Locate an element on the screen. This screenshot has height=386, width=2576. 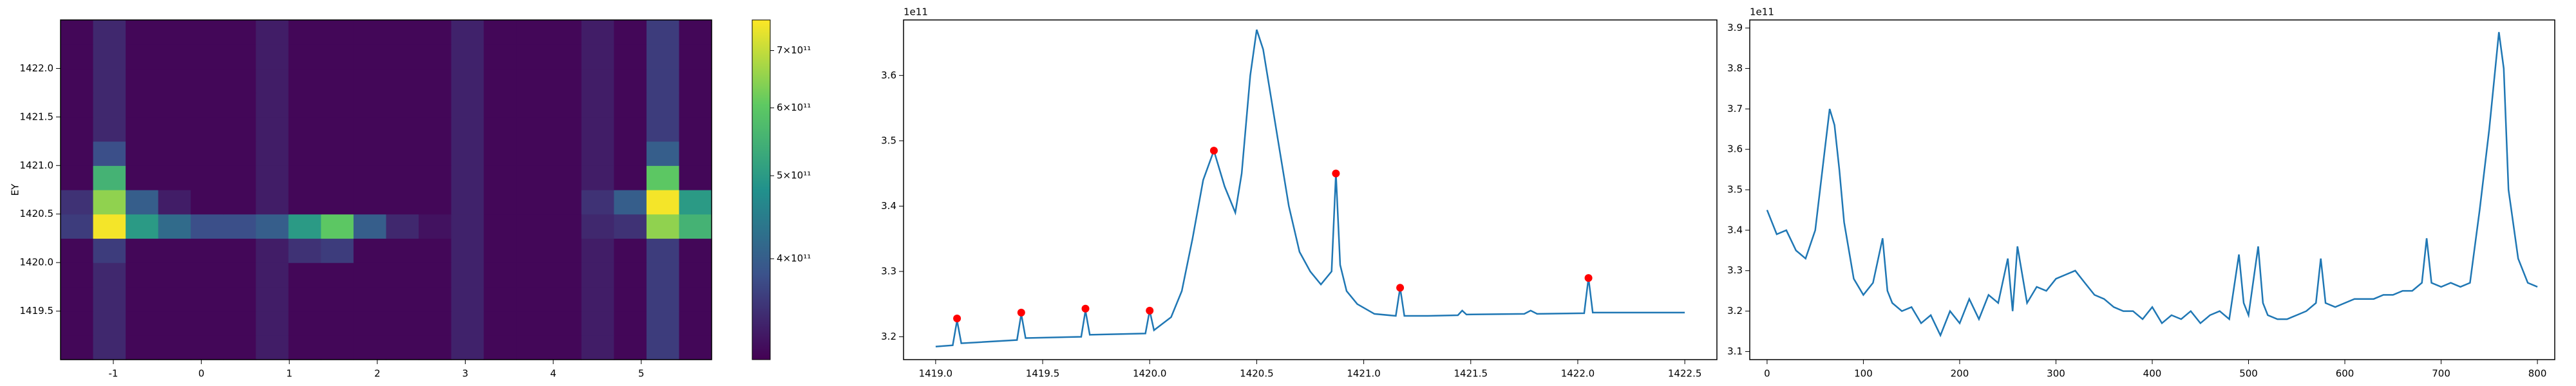
offset-label: 1e11 is located at coordinates (1762, 12).